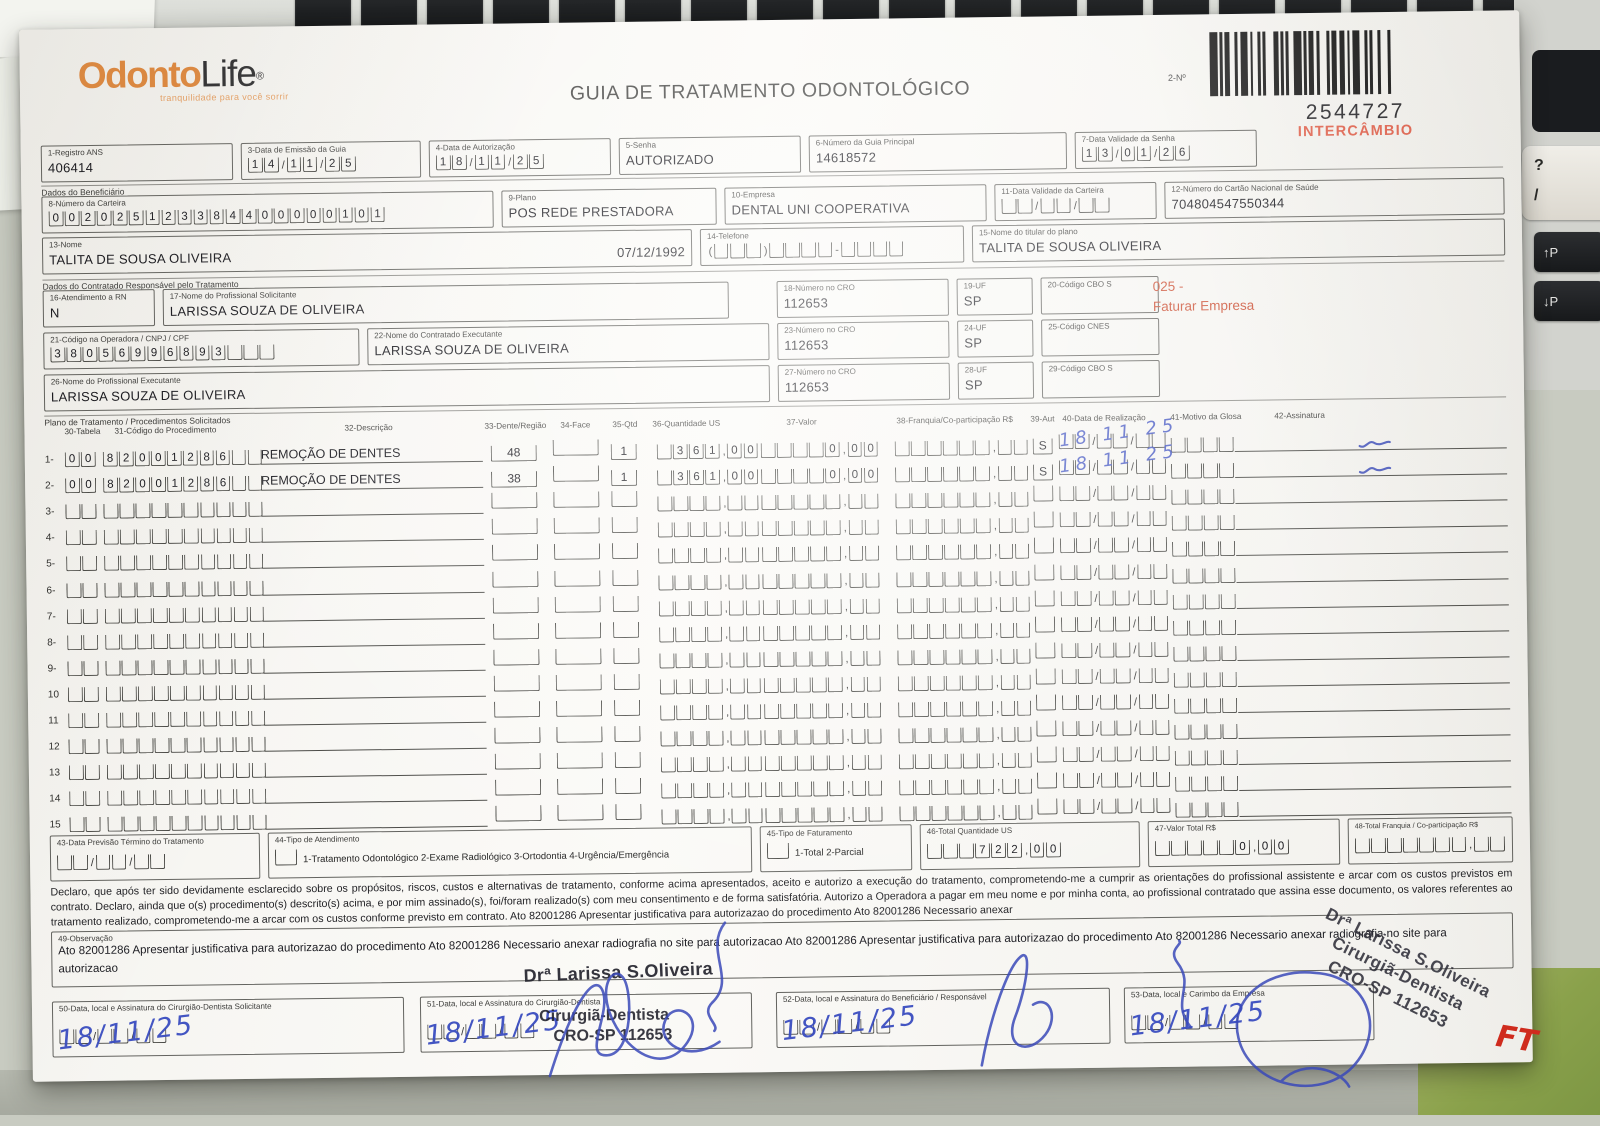 The width and height of the screenshot is (1600, 1126). What do you see at coordinates (1203, 296) in the screenshot?
I see `faturar-empresa-note: 025 - Faturar Empresa` at bounding box center [1203, 296].